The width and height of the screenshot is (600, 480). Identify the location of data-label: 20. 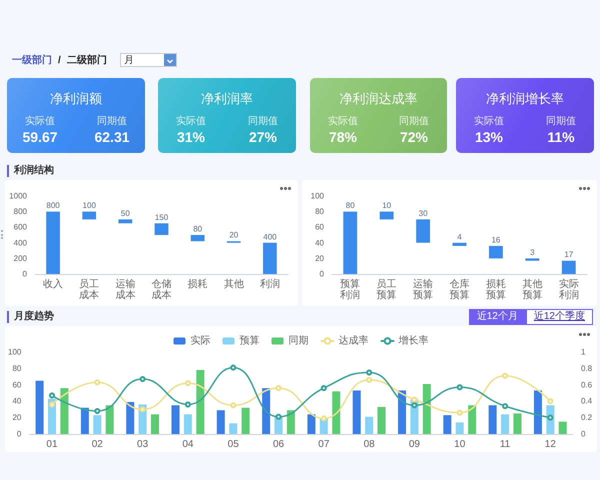
(234, 235).